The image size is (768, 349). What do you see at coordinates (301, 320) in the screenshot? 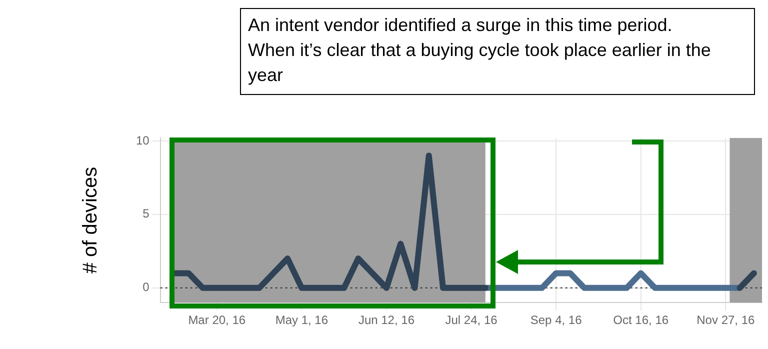
I see `x-tick-label: May 1, 16` at bounding box center [301, 320].